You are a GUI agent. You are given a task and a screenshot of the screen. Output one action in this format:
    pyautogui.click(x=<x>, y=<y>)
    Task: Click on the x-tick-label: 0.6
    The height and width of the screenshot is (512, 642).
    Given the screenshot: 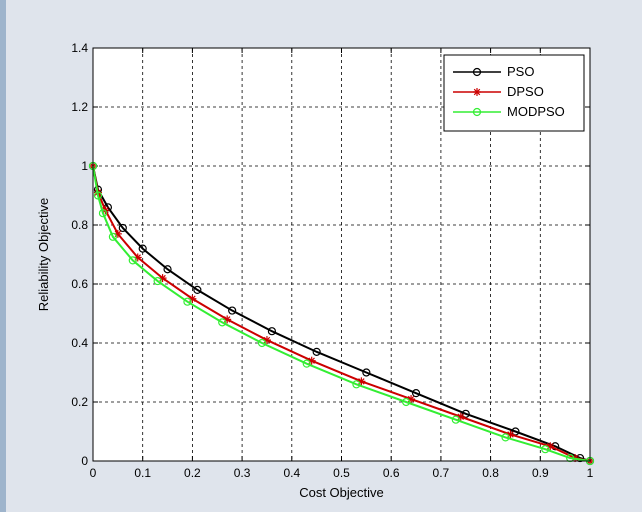 What is the action you would take?
    pyautogui.click(x=391, y=473)
    